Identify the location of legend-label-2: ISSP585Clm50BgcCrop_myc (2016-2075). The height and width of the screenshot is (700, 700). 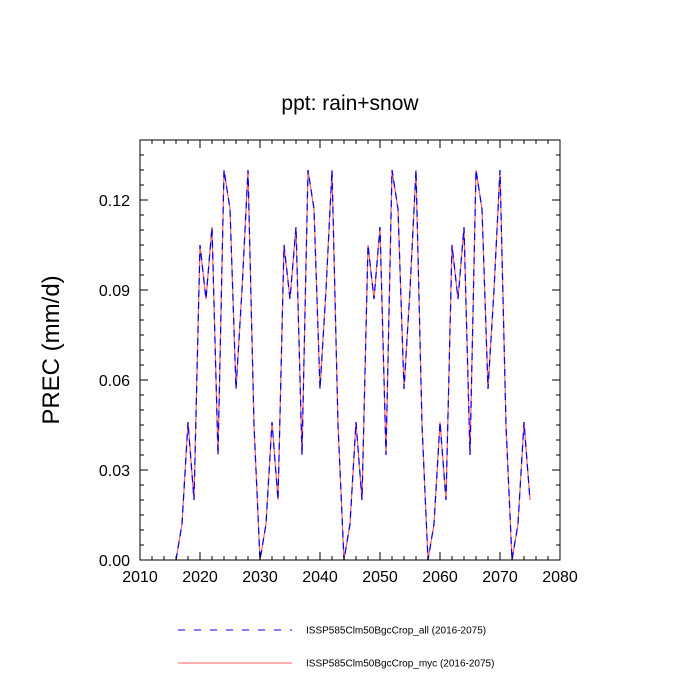
(400, 664).